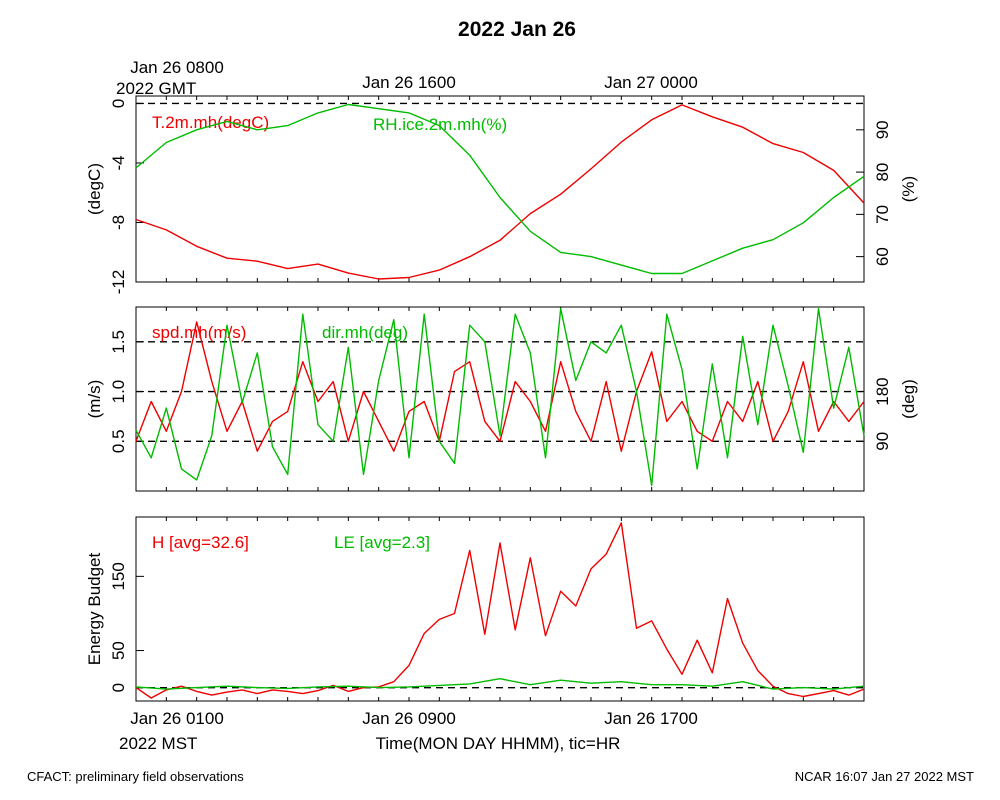  What do you see at coordinates (156, 88) in the screenshot?
I see `top-tz-label: 2022 GMT` at bounding box center [156, 88].